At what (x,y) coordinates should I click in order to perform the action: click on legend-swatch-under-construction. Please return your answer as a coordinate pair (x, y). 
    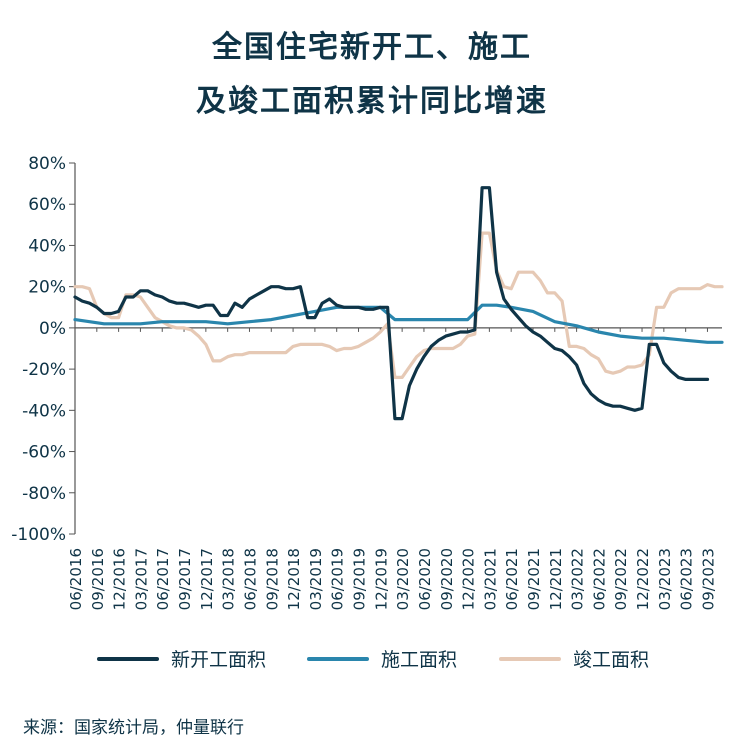
    Looking at the image, I should click on (338, 658).